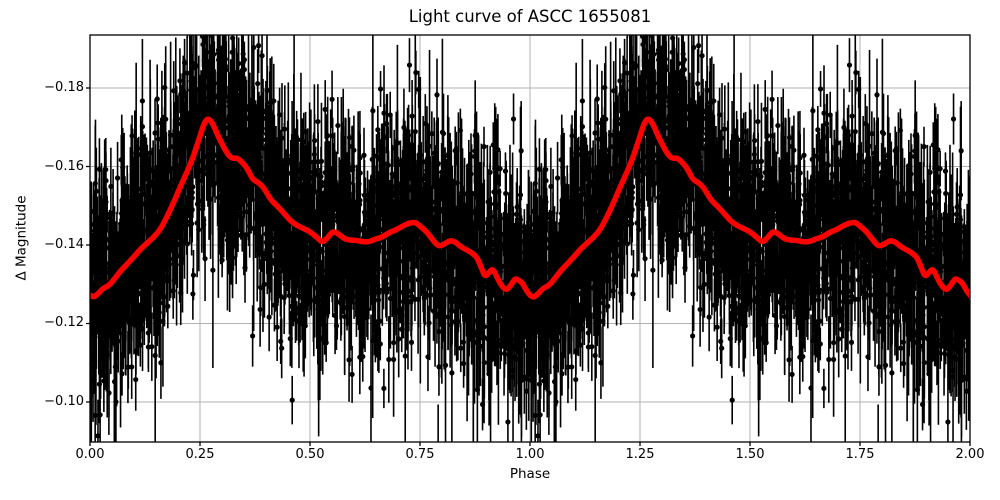  Describe the element at coordinates (970, 454) in the screenshot. I see `x-tick-label-8: 2.00` at that location.